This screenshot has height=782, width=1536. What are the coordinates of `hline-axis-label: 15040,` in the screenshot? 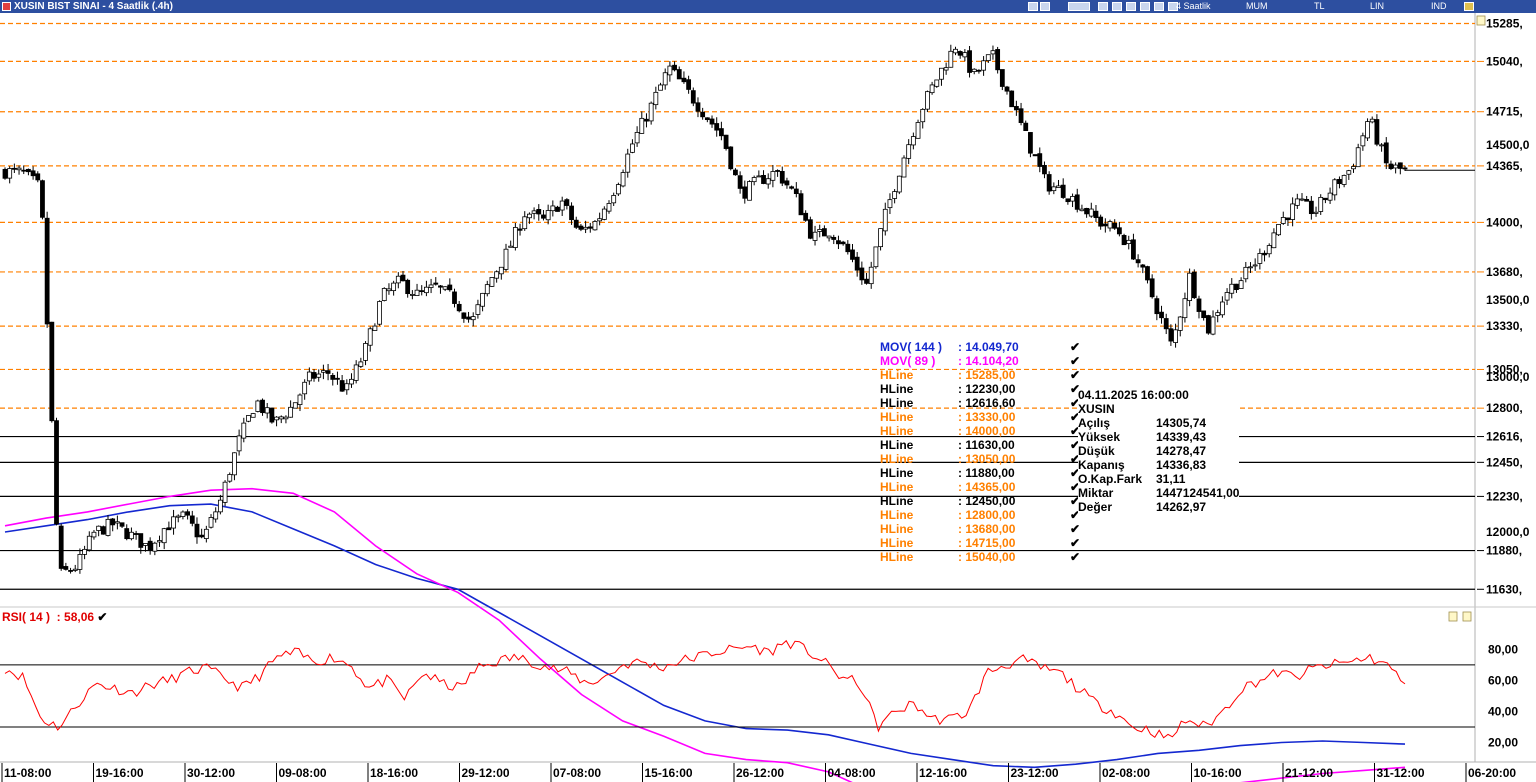 It's located at (1504, 61).